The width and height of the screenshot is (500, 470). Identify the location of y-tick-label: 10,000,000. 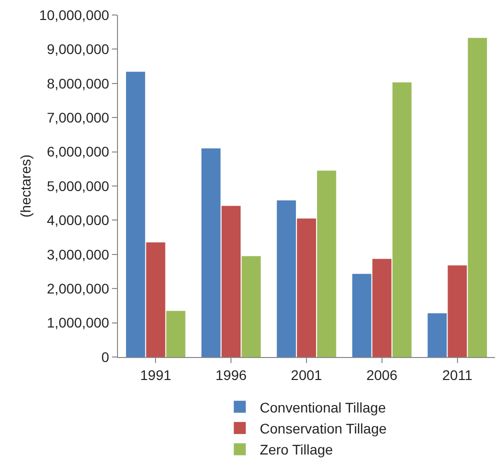
(74, 14).